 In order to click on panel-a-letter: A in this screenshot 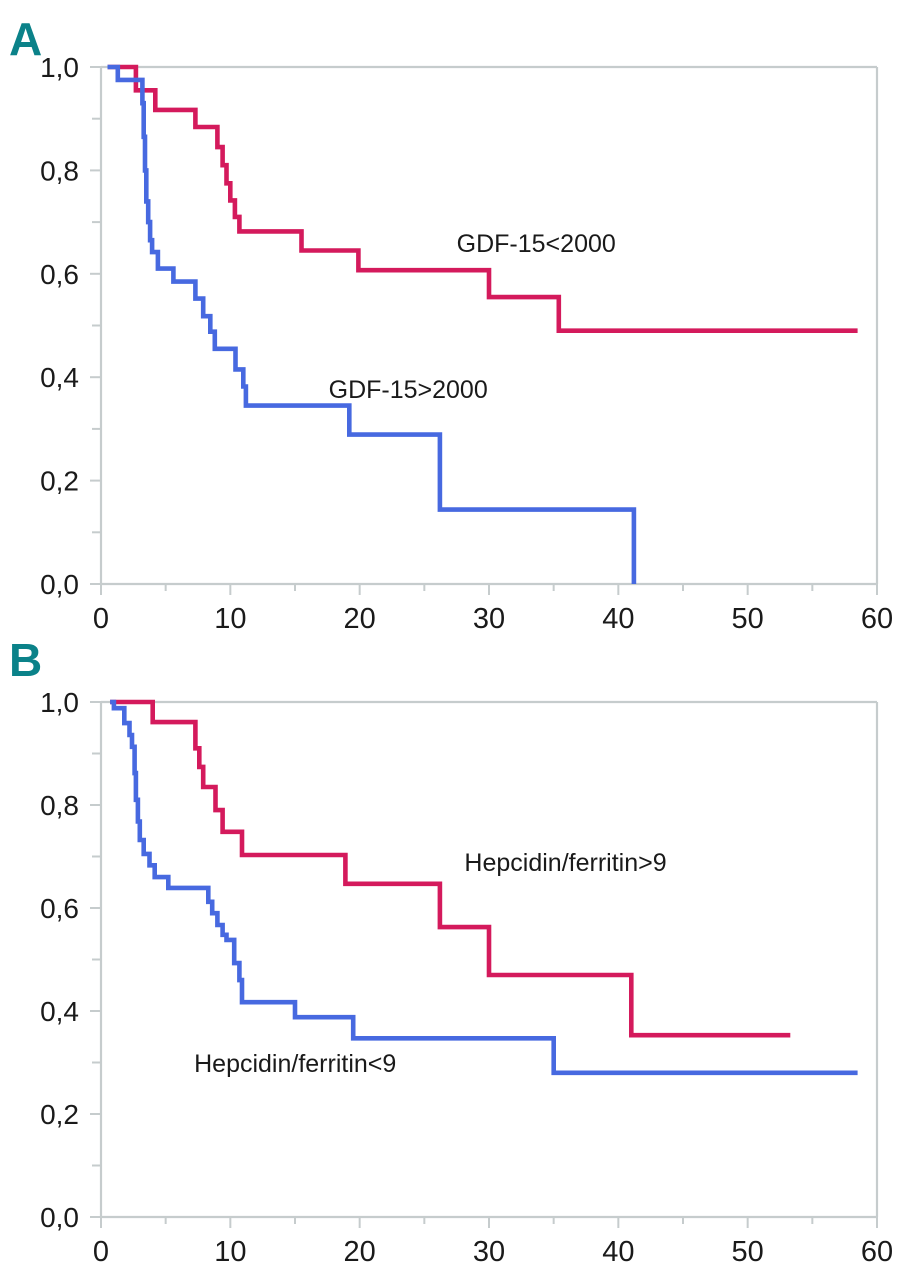, I will do `click(26, 39)`.